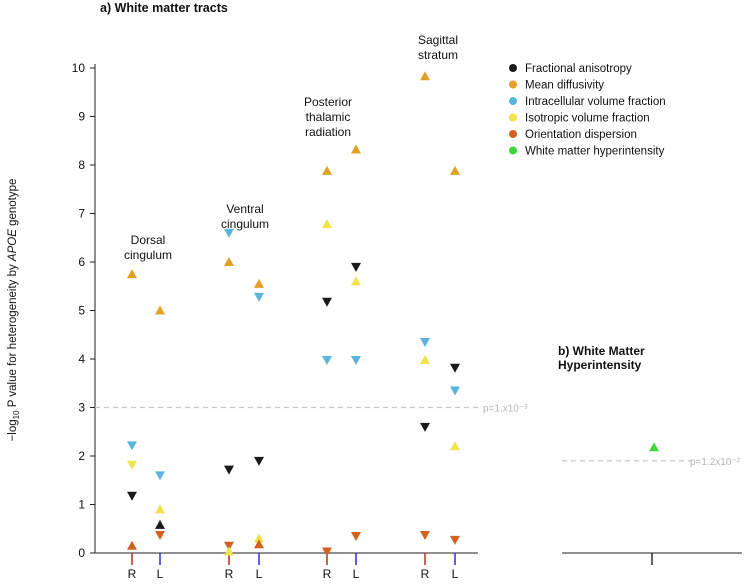 The width and height of the screenshot is (750, 584). What do you see at coordinates (652, 558) in the screenshot?
I see `panel-b-axes` at bounding box center [652, 558].